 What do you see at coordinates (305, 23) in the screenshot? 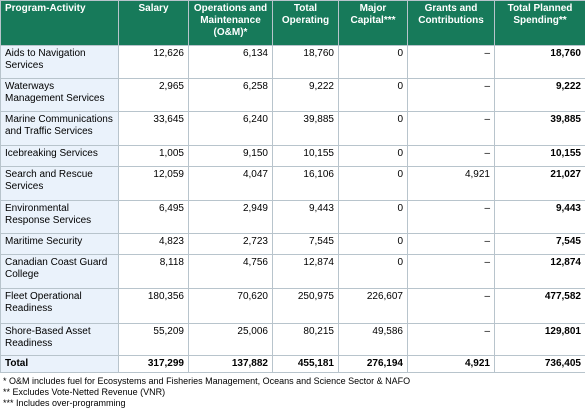
I see `header-cell: Total Operating` at bounding box center [305, 23].